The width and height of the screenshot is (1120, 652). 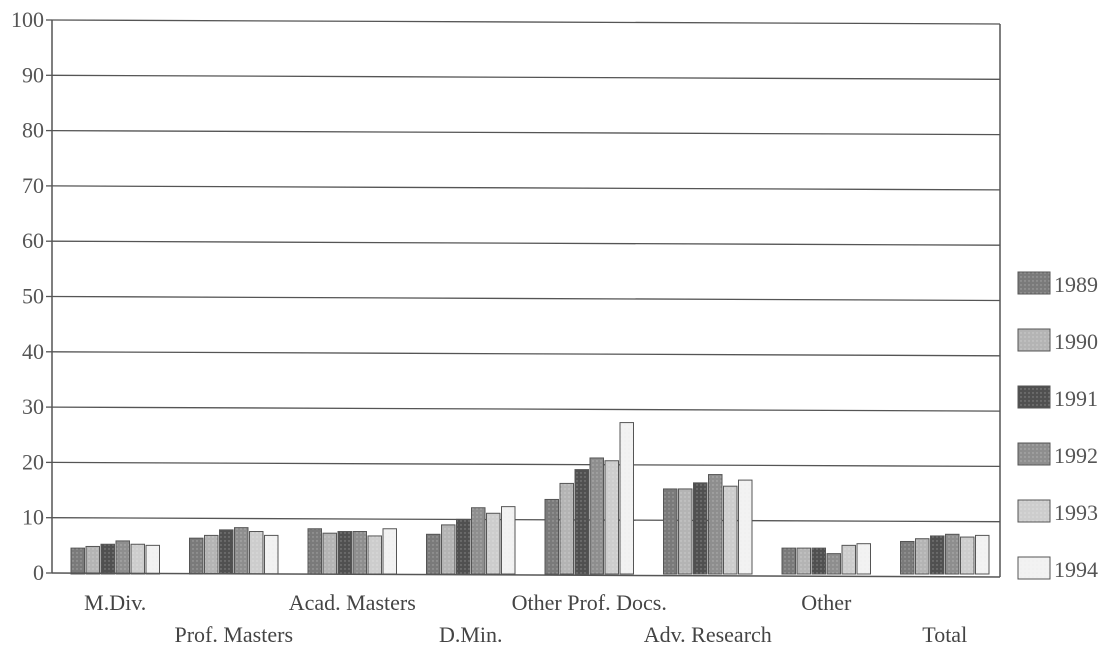 I want to click on y-tick-label: 10, so click(x=33, y=517).